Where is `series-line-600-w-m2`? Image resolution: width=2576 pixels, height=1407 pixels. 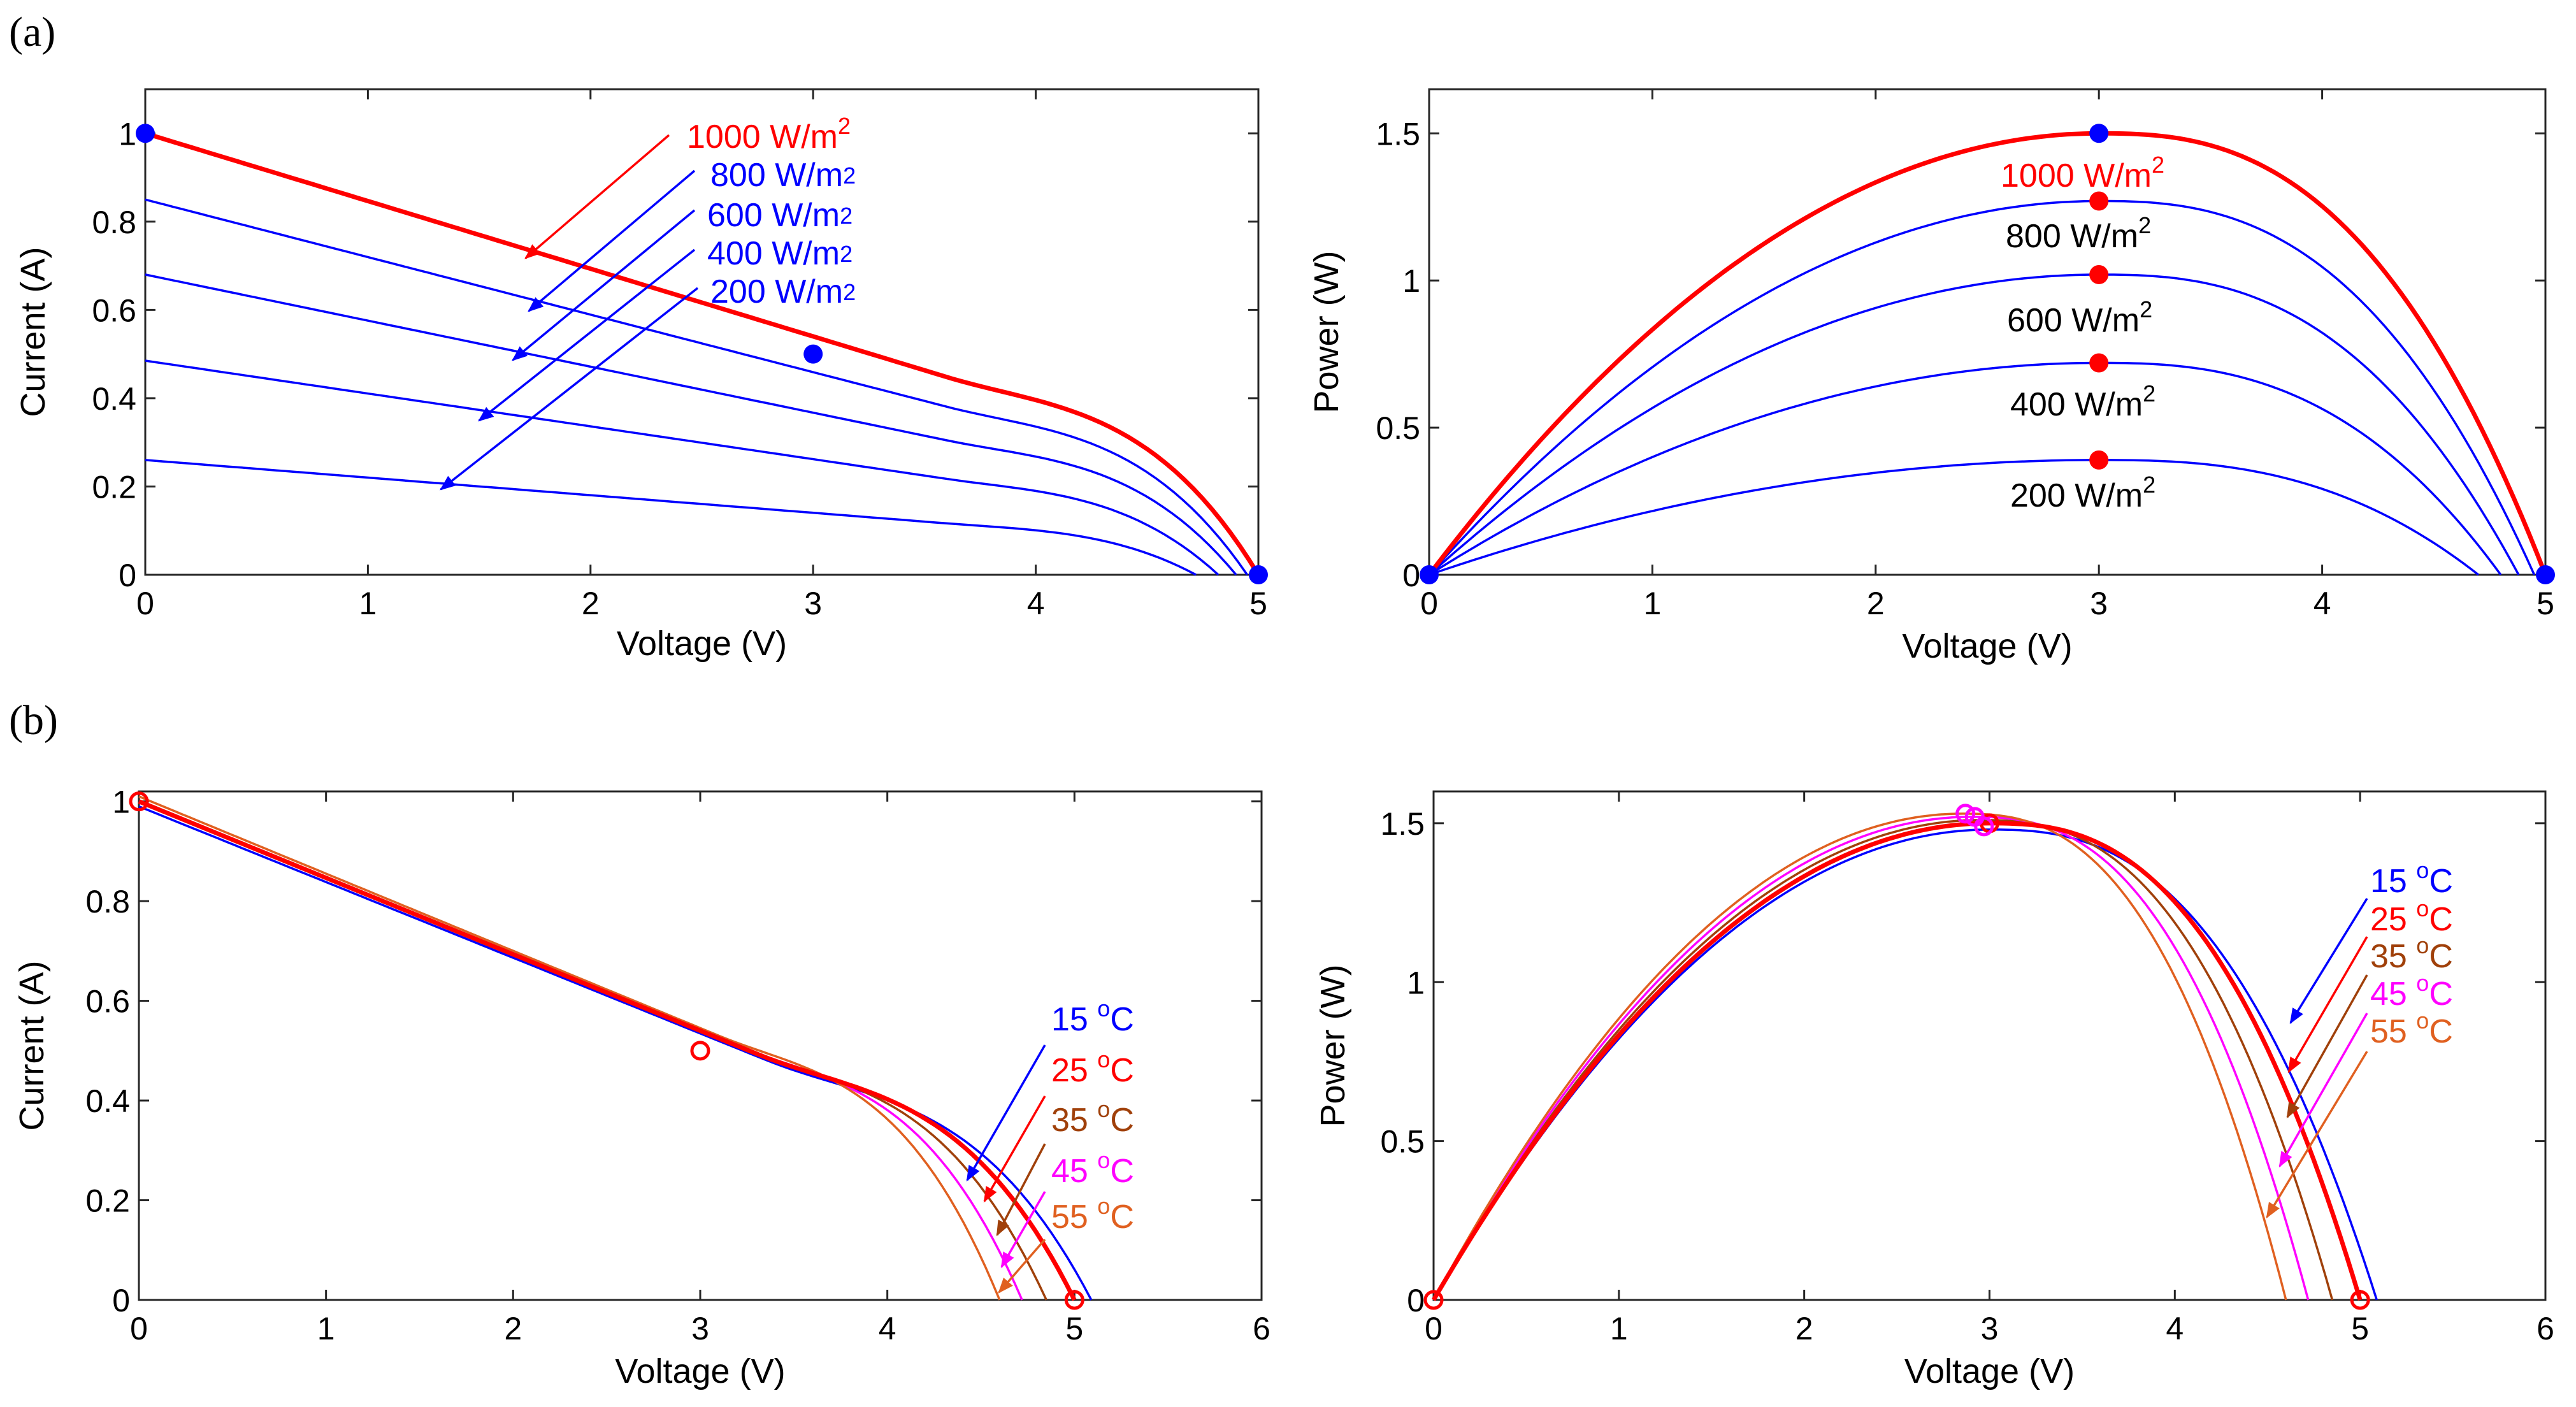
series-line-600-w-m2 is located at coordinates (1974, 424).